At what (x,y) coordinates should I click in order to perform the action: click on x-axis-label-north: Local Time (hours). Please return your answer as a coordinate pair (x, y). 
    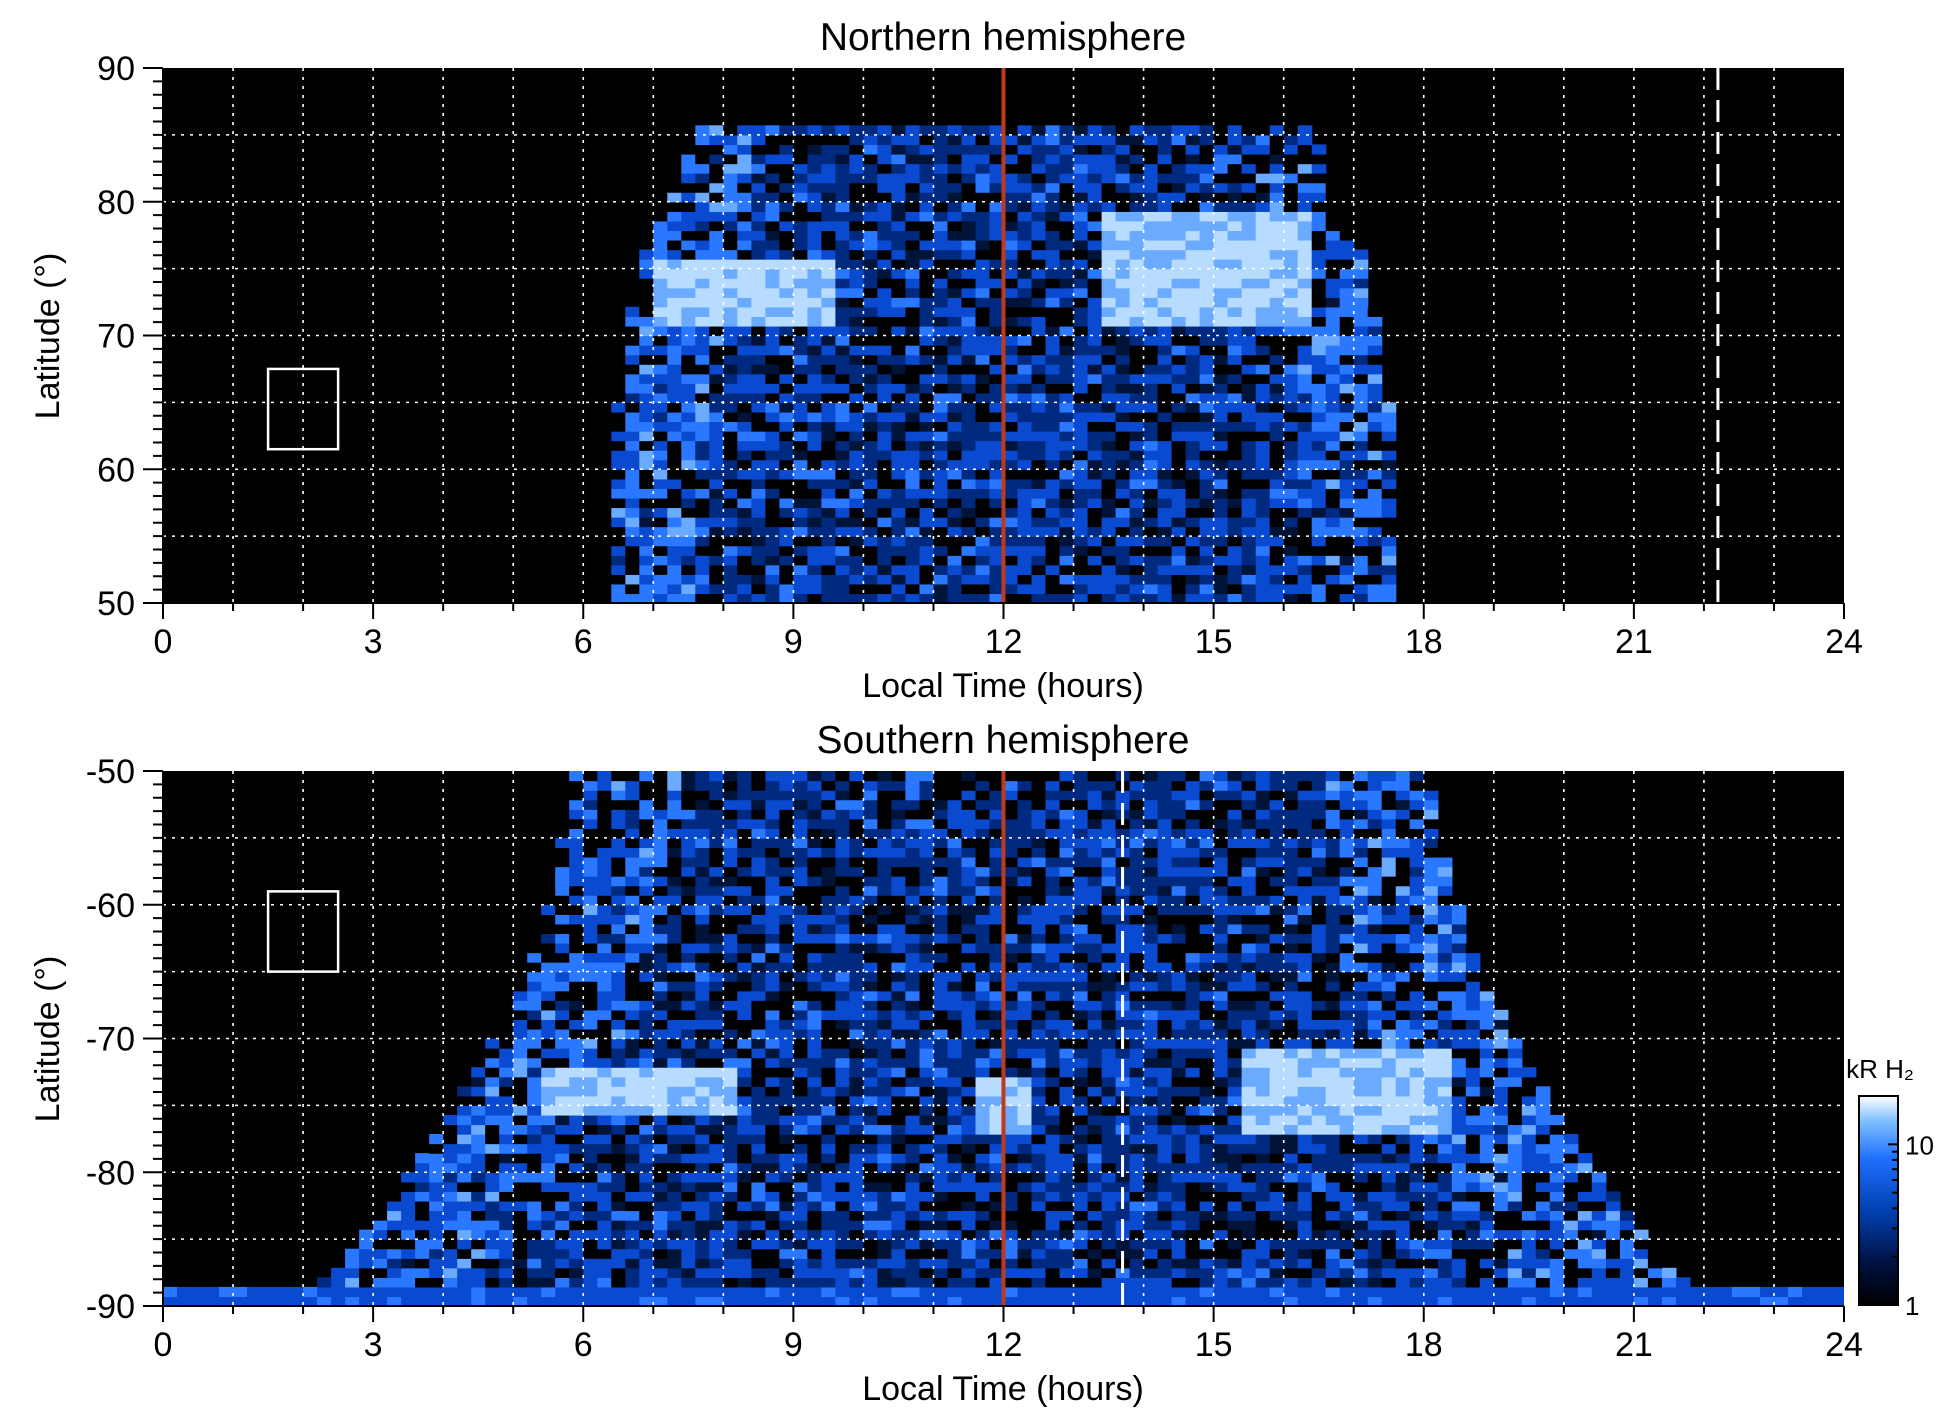
    Looking at the image, I should click on (1003, 686).